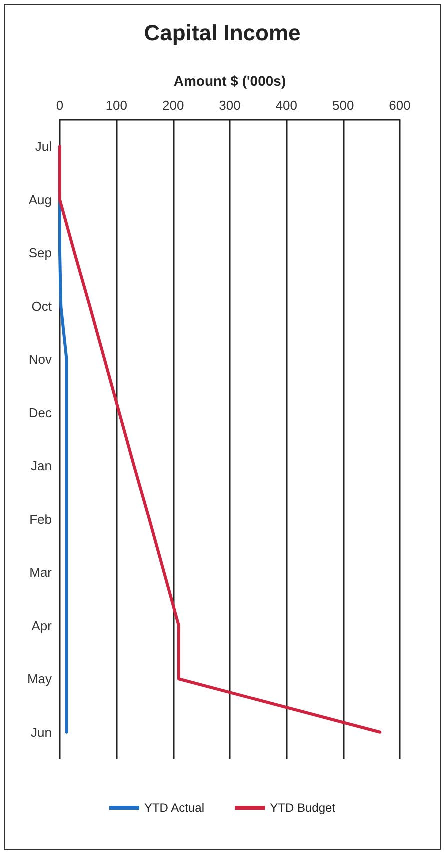  I want to click on x-tick-label: 400, so click(287, 105).